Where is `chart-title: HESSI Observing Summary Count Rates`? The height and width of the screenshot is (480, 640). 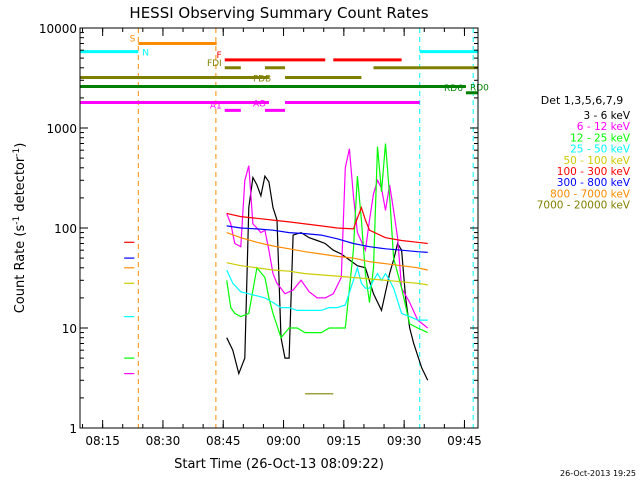 chart-title: HESSI Observing Summary Count Rates is located at coordinates (278, 13).